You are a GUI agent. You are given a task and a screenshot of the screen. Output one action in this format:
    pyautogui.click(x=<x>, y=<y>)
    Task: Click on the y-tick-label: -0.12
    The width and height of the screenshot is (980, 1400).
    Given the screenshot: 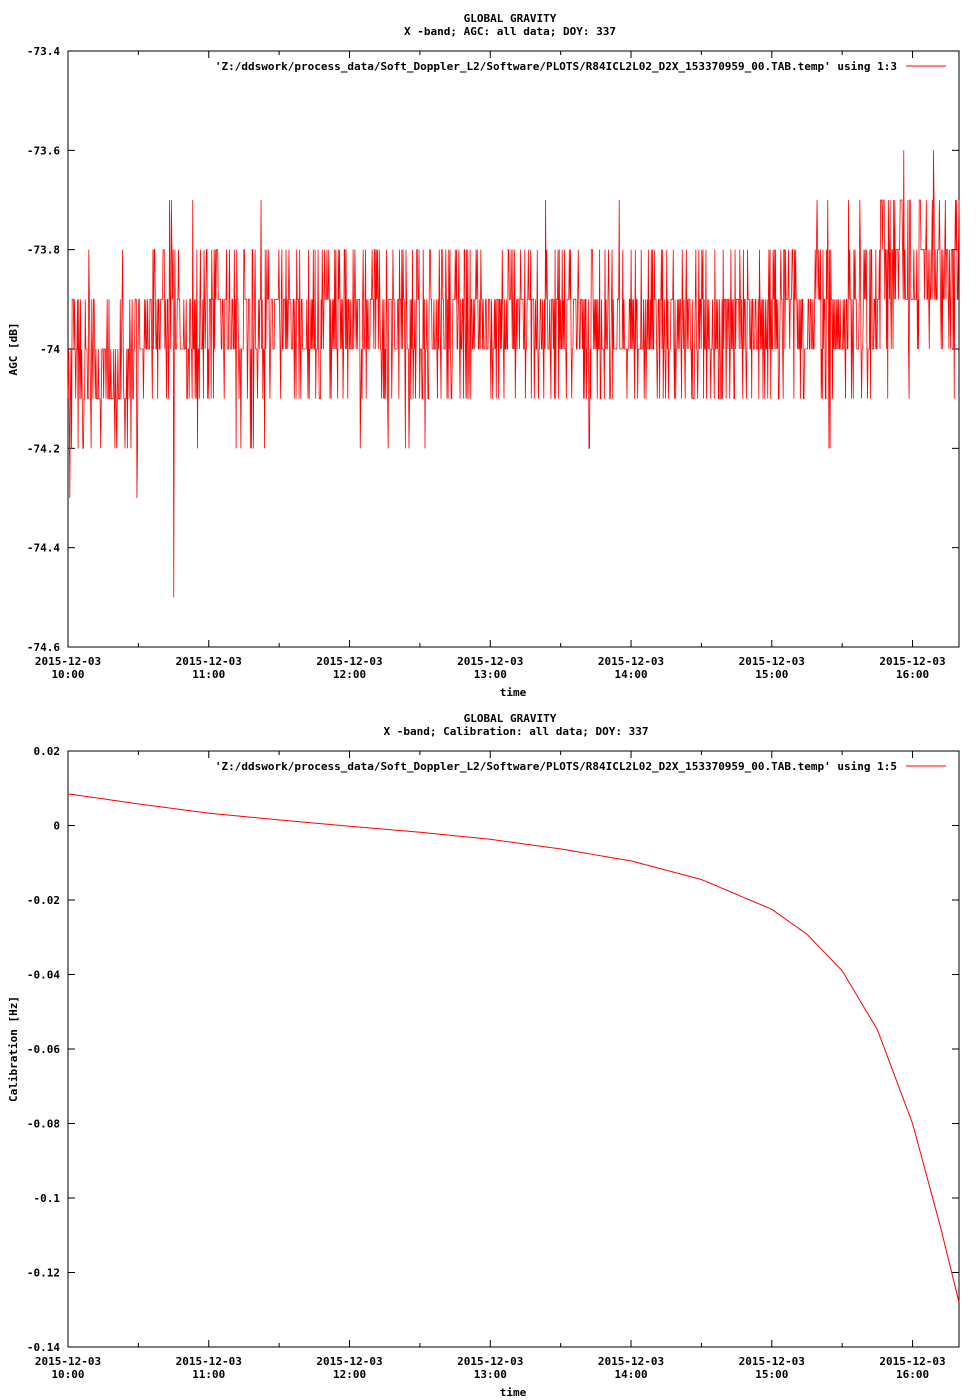 What is the action you would take?
    pyautogui.click(x=43, y=1273)
    